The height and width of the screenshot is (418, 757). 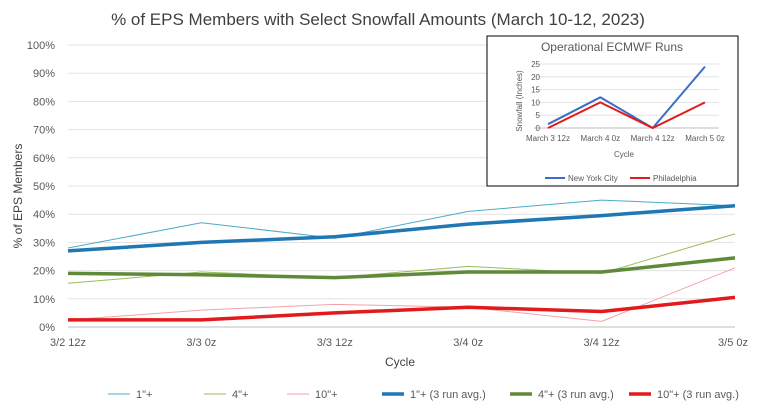 I want to click on inset-x-axis-title: Cycle, so click(x=624, y=154).